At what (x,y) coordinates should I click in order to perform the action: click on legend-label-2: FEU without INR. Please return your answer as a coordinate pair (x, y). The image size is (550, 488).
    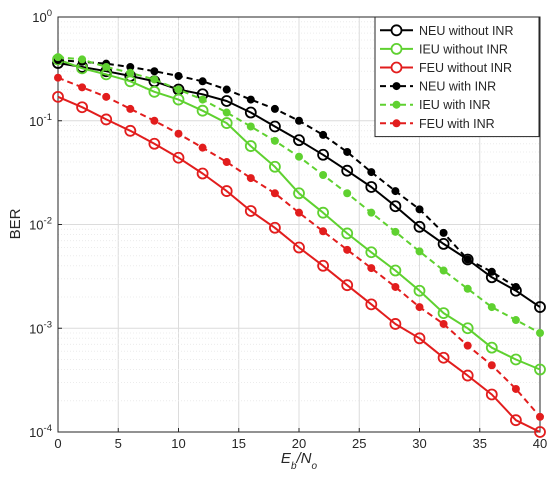
    Looking at the image, I should click on (465, 68).